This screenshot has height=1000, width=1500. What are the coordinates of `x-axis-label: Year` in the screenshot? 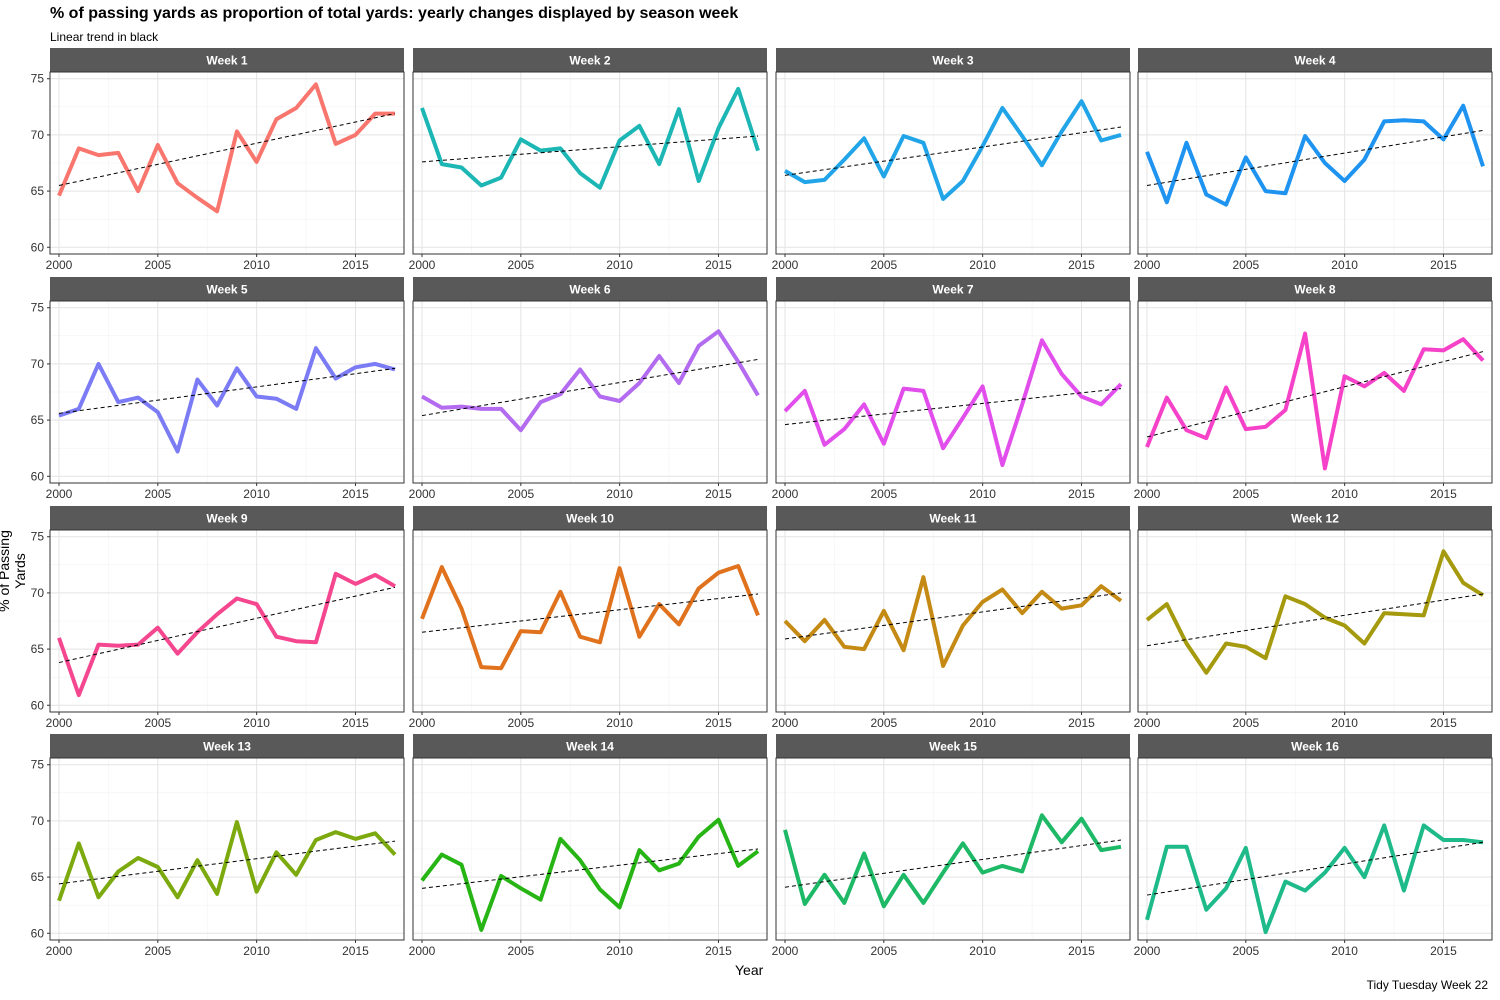 It's located at (749, 970).